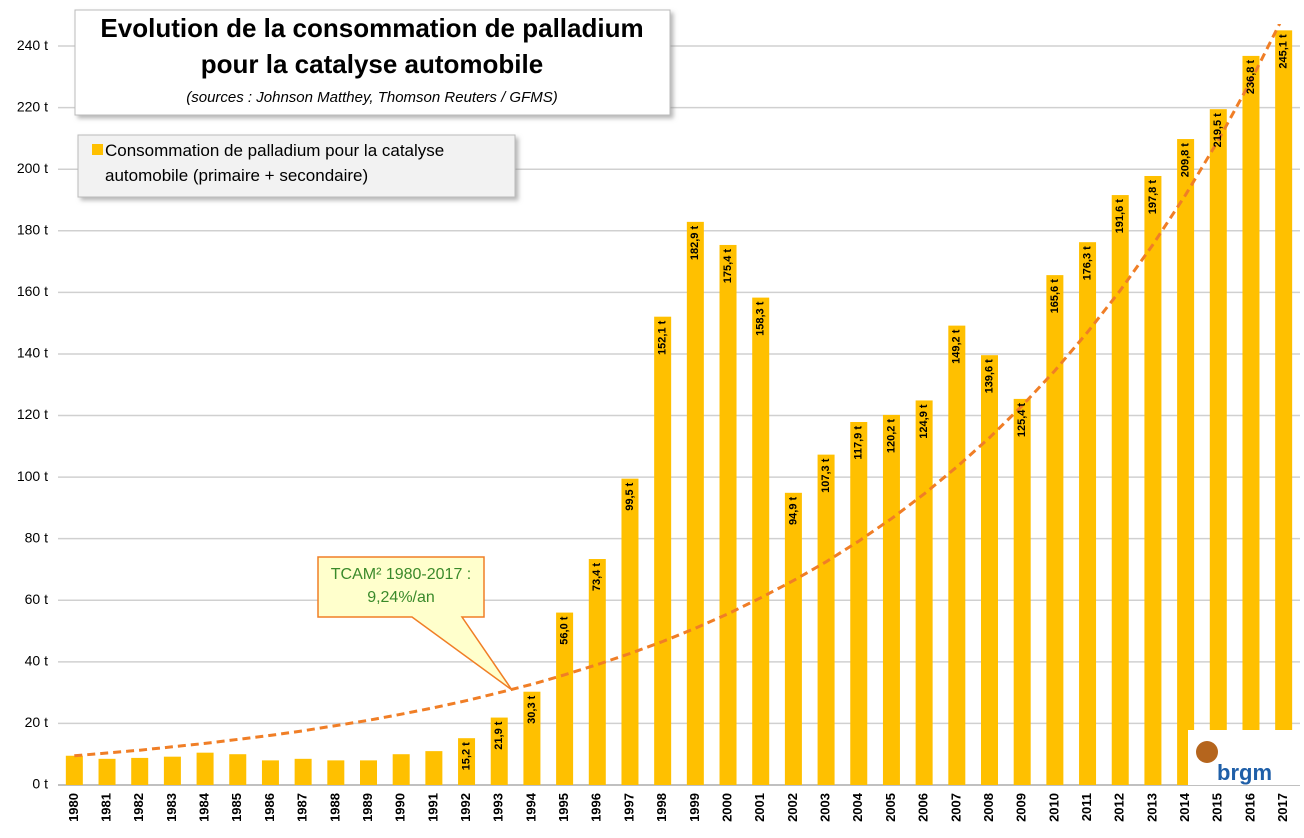 This screenshot has width=1304, height=838. What do you see at coordinates (955, 807) in the screenshot?
I see `x-tick-label: 2007` at bounding box center [955, 807].